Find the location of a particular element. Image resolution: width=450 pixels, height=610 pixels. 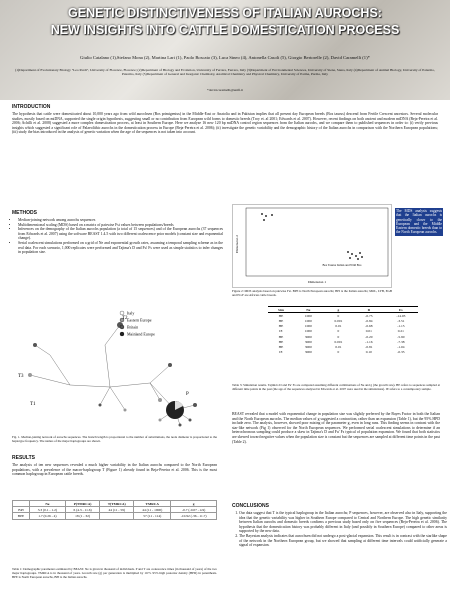

y-axis-label: Dimension 2 is located at coordinates (237, 244).